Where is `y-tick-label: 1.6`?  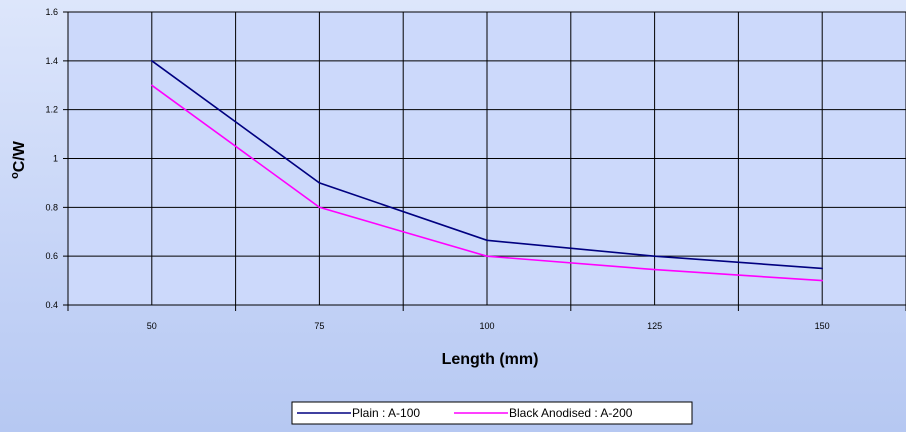 y-tick-label: 1.6 is located at coordinates (51, 12).